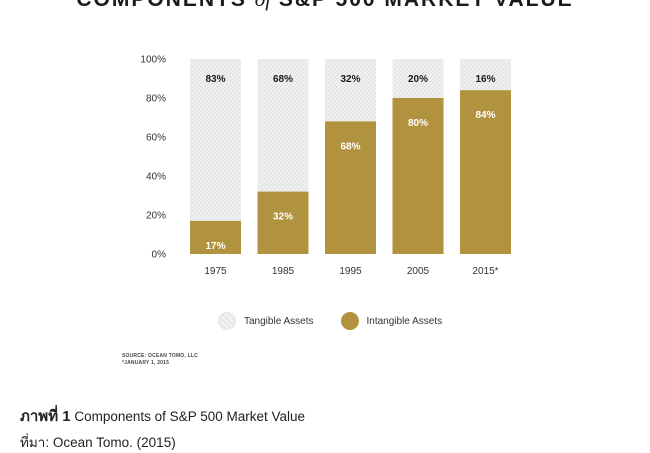 The image size is (650, 453). Describe the element at coordinates (156, 138) in the screenshot. I see `y-tick-label: 60%` at that location.